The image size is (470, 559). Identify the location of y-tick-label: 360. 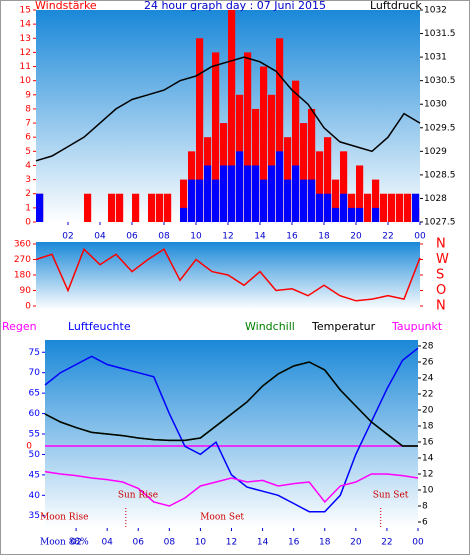
(22, 245).